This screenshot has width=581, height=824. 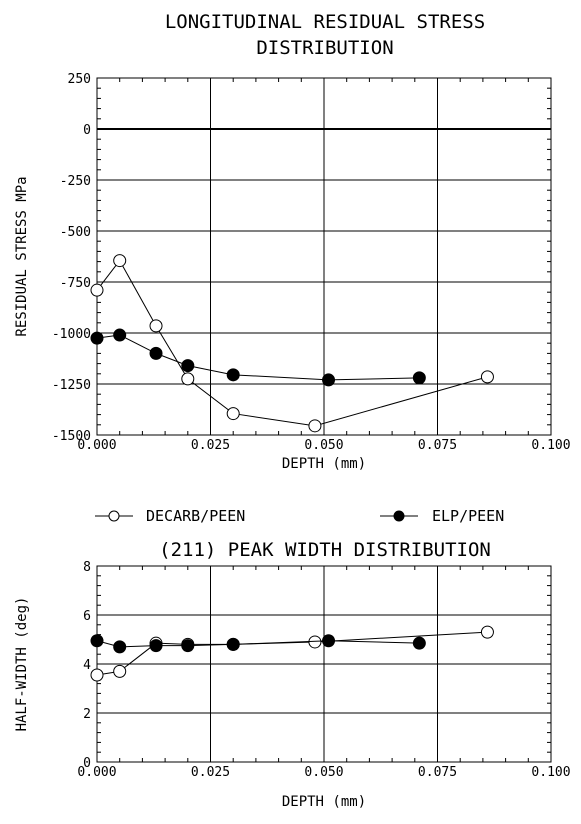 I want to click on legend-label-elp-peen: ELP/PEEN, so click(x=468, y=516).